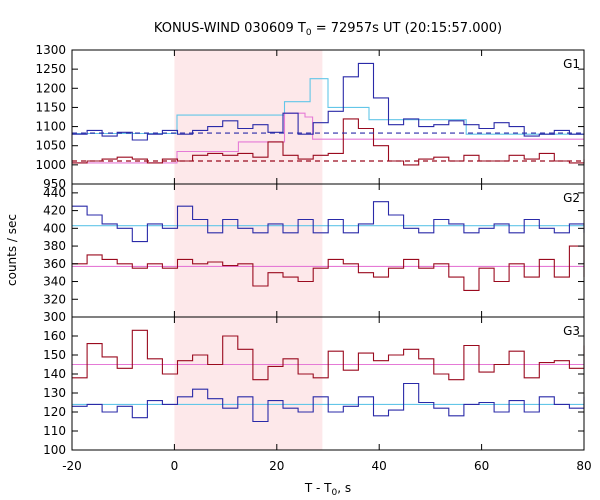  I want to click on panel-g2-y-tick-label: 400, so click(54, 228).